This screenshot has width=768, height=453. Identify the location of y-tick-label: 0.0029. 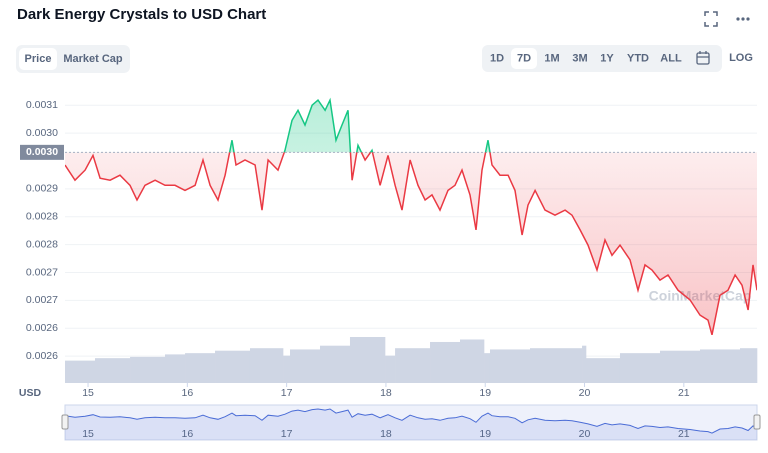
(42, 189).